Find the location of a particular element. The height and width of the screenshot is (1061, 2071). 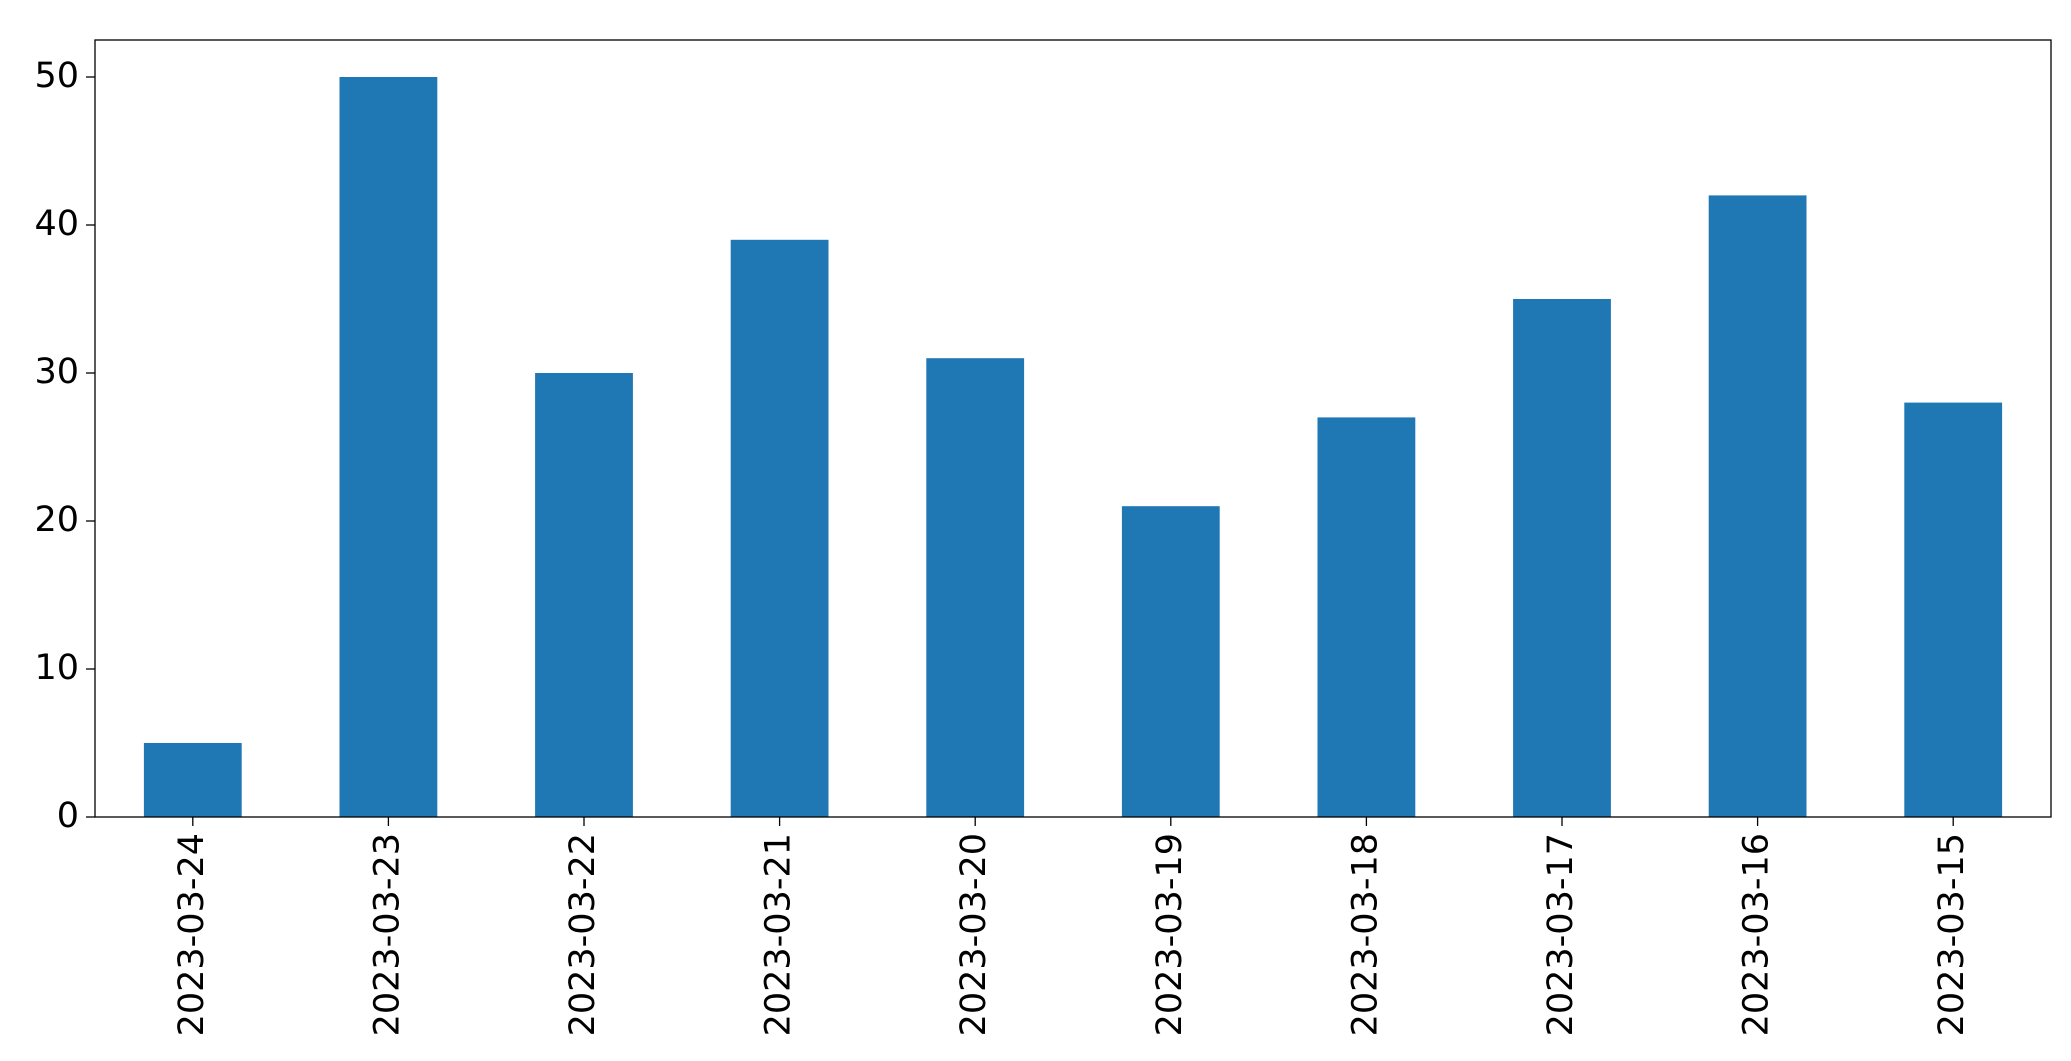

x-tick-label: 2023-03-16 is located at coordinates (1757, 934).